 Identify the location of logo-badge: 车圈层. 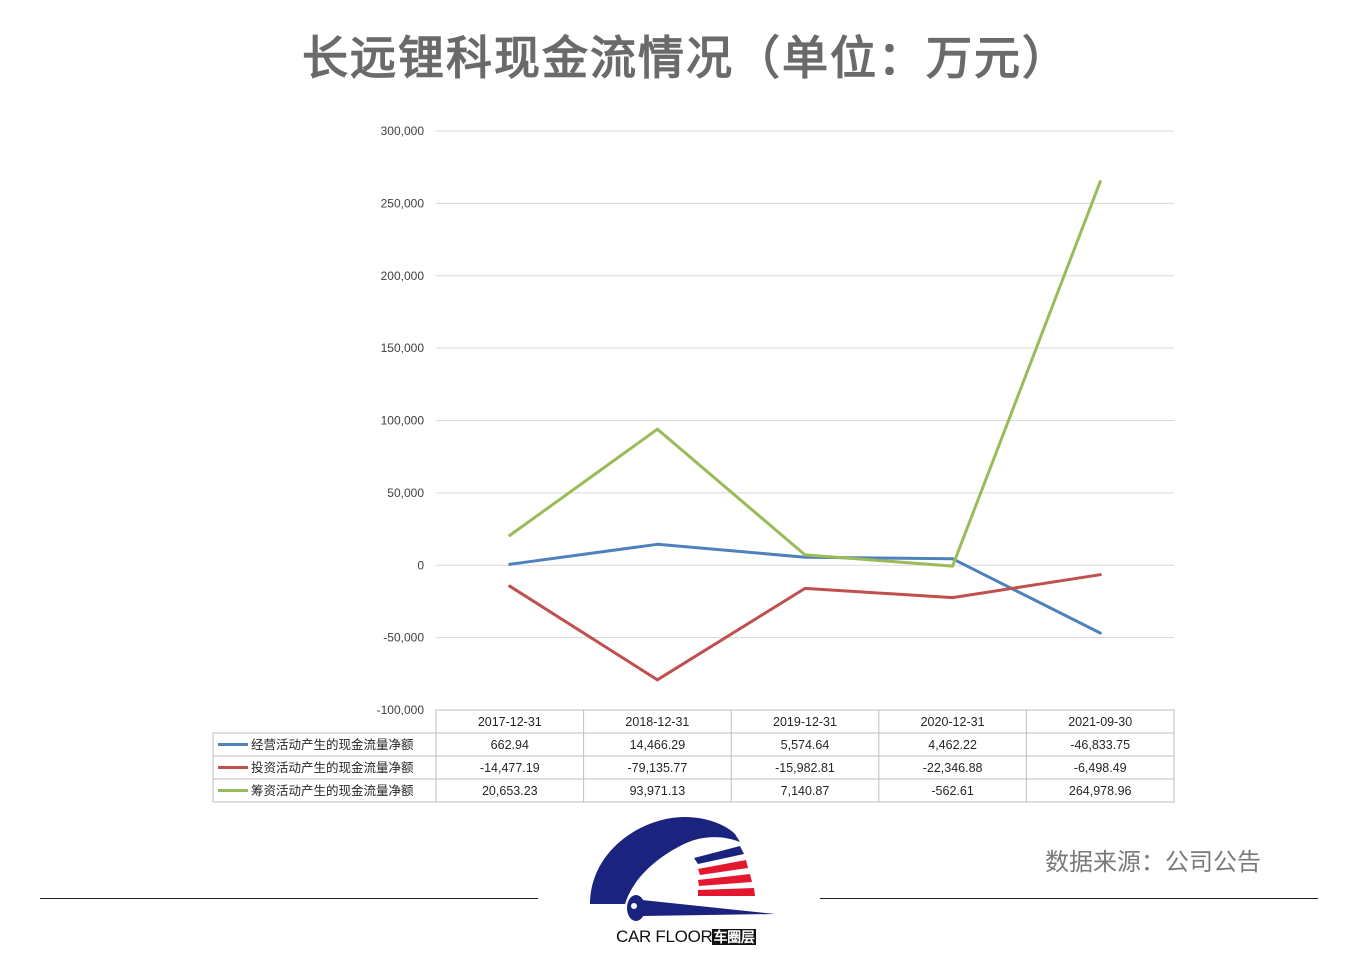
(734, 937).